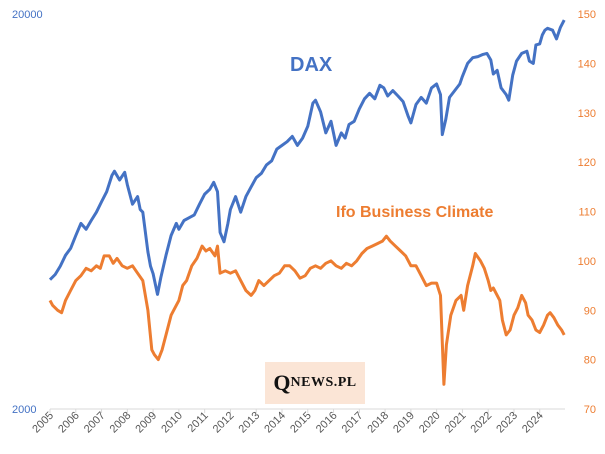 The image size is (605, 454). What do you see at coordinates (507, 423) in the screenshot?
I see `x-tick-label: 2023` at bounding box center [507, 423].